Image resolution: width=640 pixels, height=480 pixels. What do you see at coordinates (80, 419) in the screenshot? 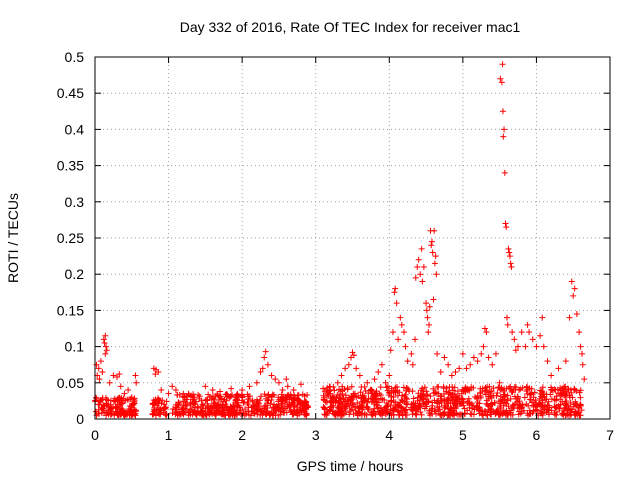
I see `y-tick-label: 0` at bounding box center [80, 419].